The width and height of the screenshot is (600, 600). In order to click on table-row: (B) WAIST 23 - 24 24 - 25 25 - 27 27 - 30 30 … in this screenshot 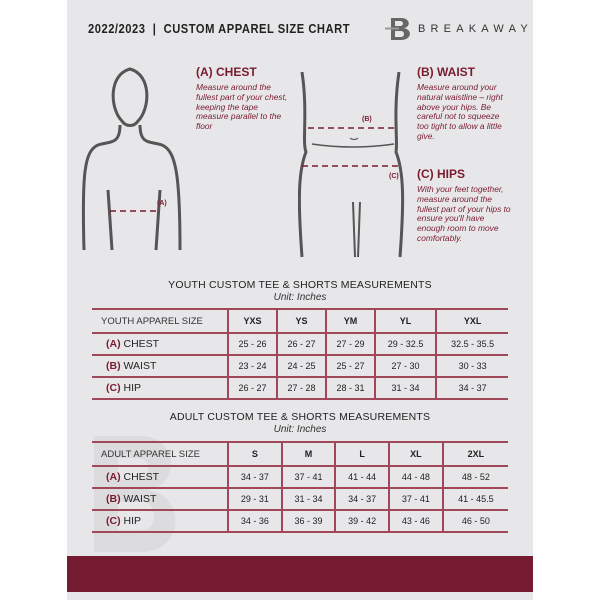, I will do `click(300, 366)`.